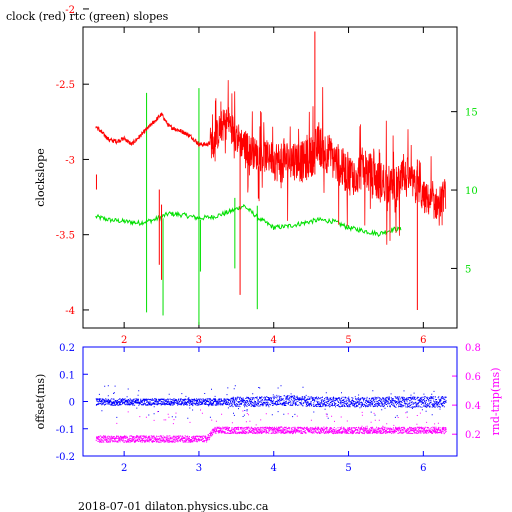  I want to click on series-rtc-line, so click(248, 220).